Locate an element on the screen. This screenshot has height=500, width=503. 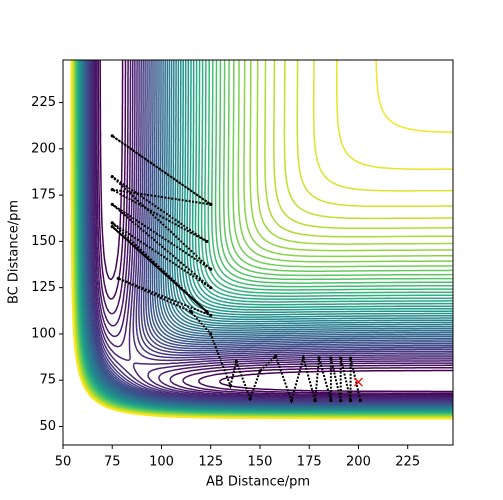
y-tick-label: 225 is located at coordinates (43, 102).